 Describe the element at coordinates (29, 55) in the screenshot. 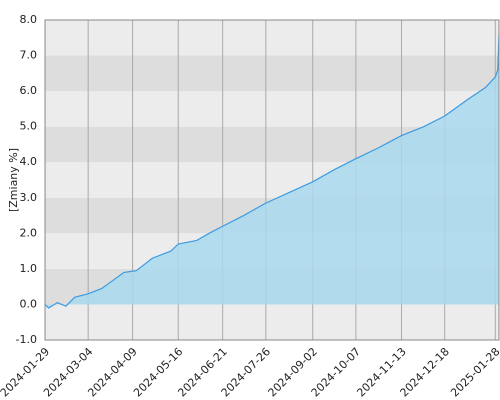

I see `y-tick-label: 7.0` at that location.